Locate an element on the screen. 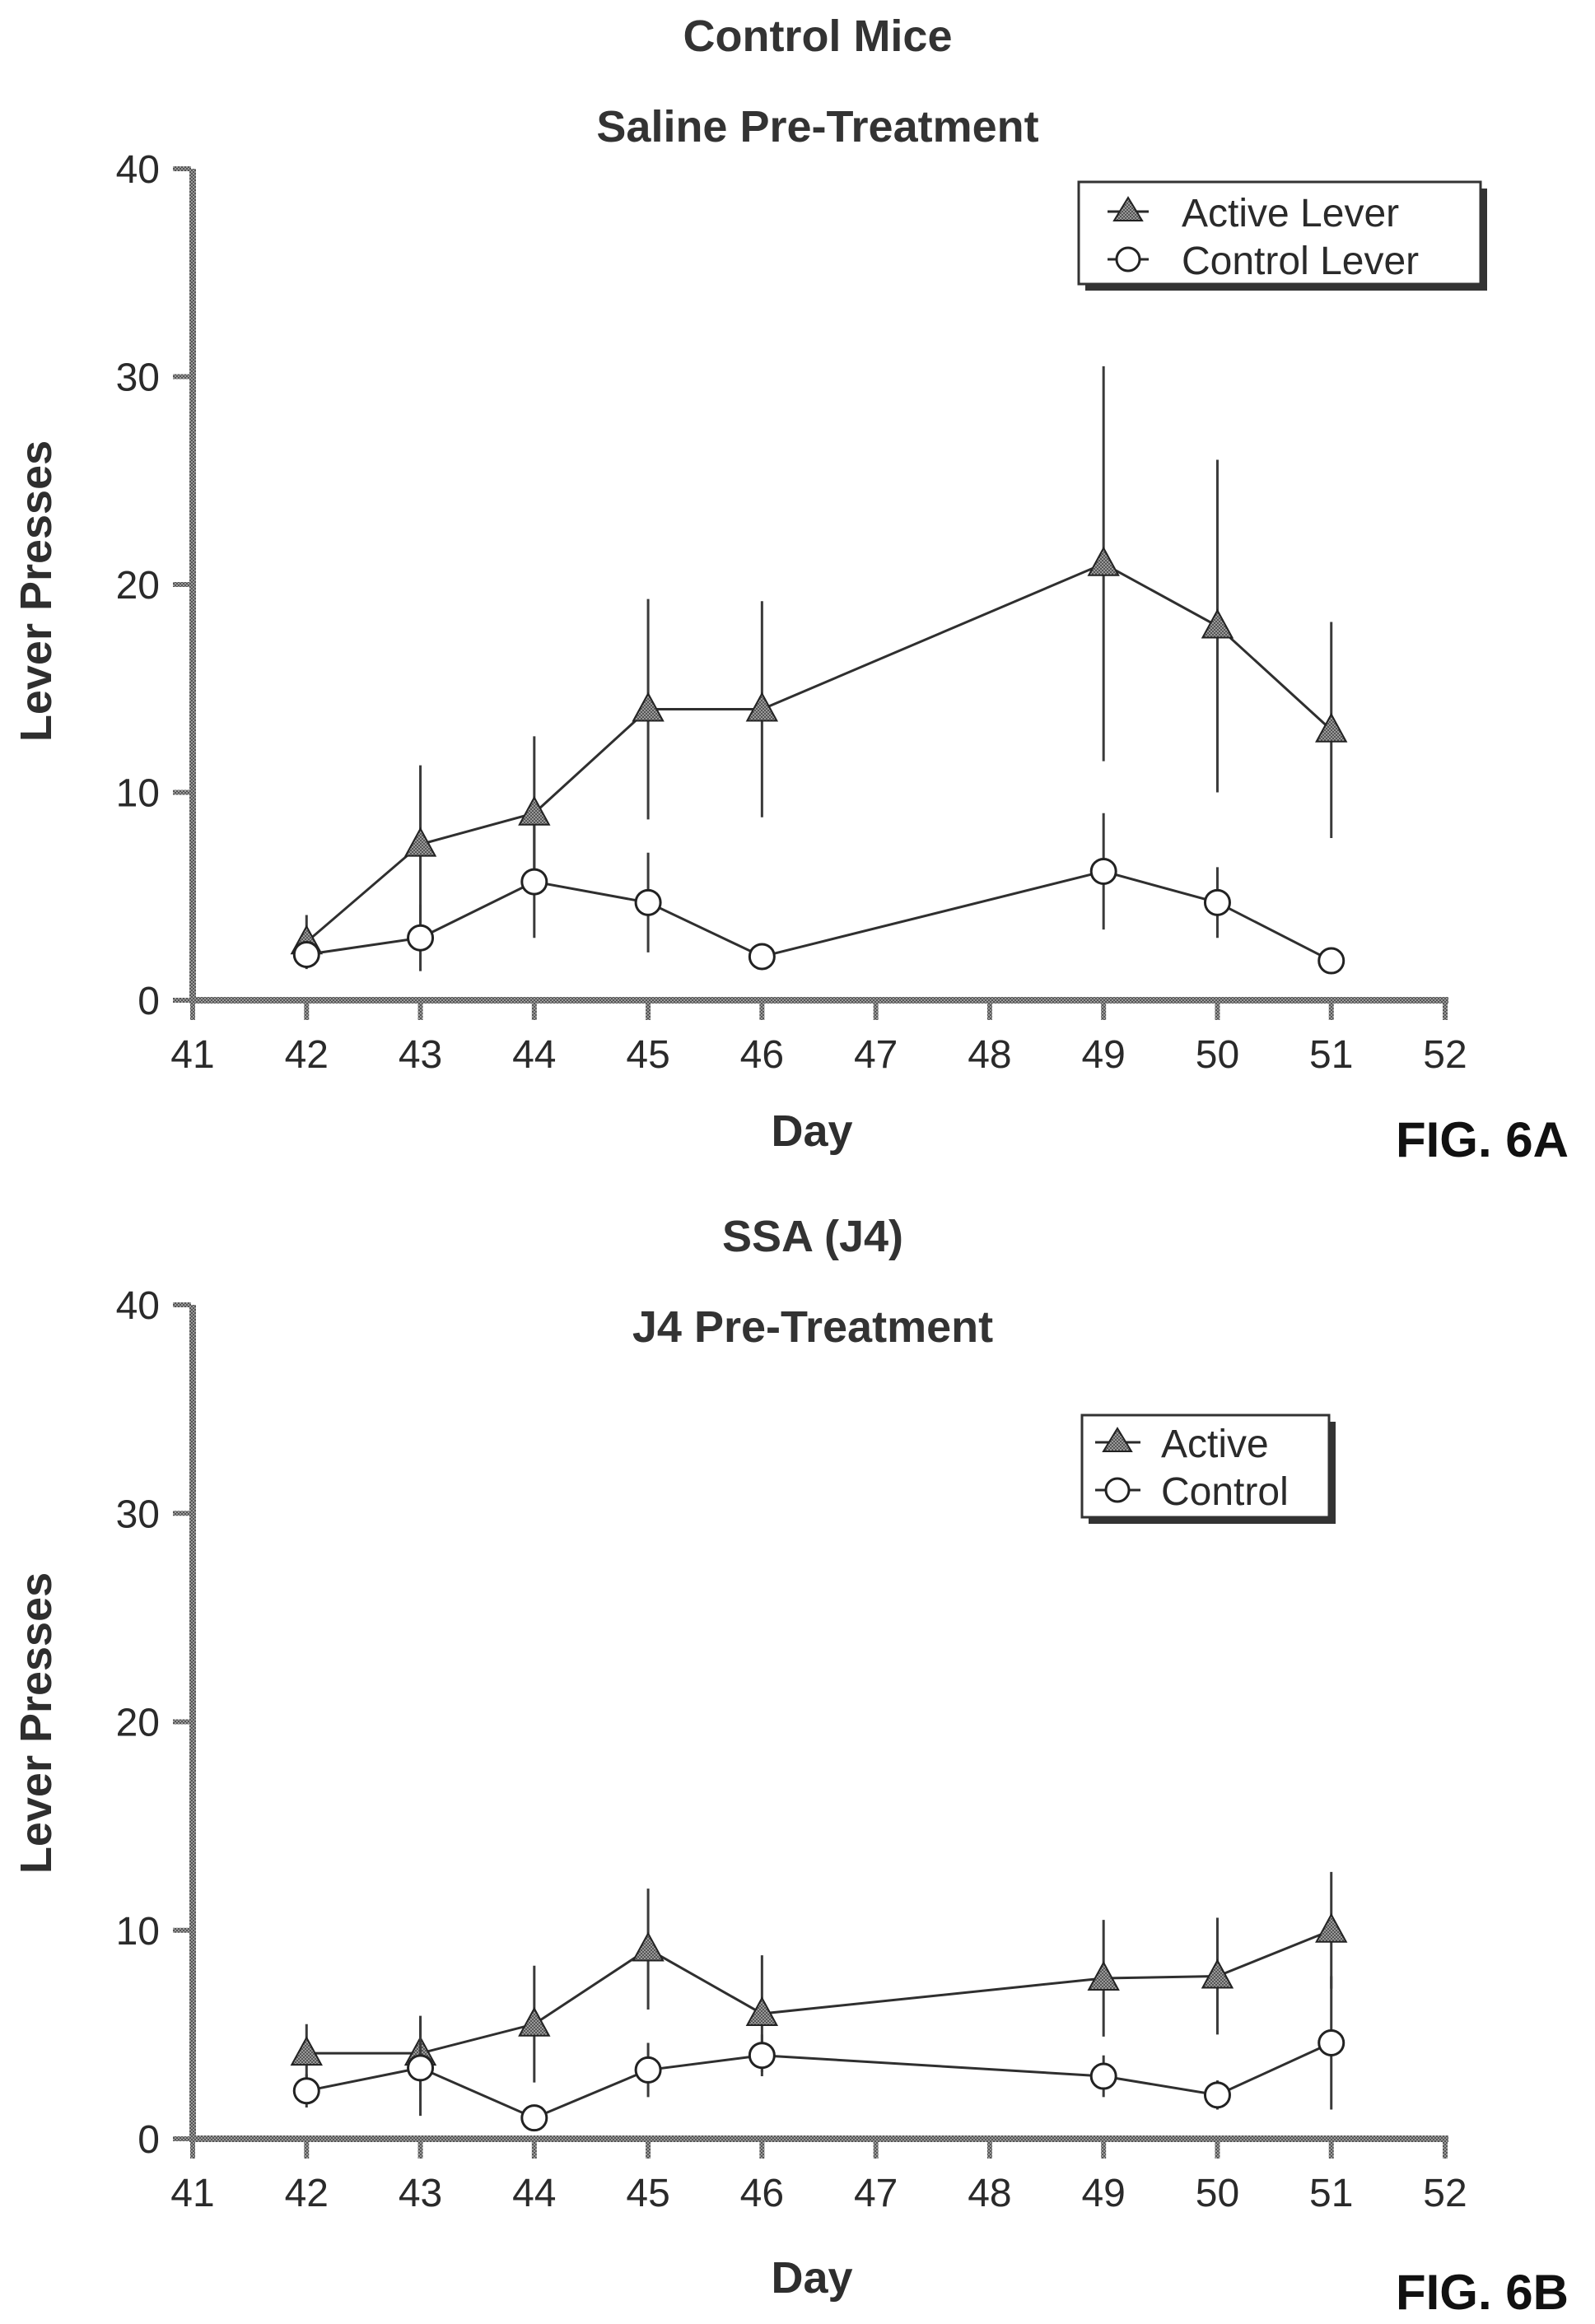  x-axis-b: 41 42 43 44 45 46 47 48 49 50 51 52 is located at coordinates (818, 2175).